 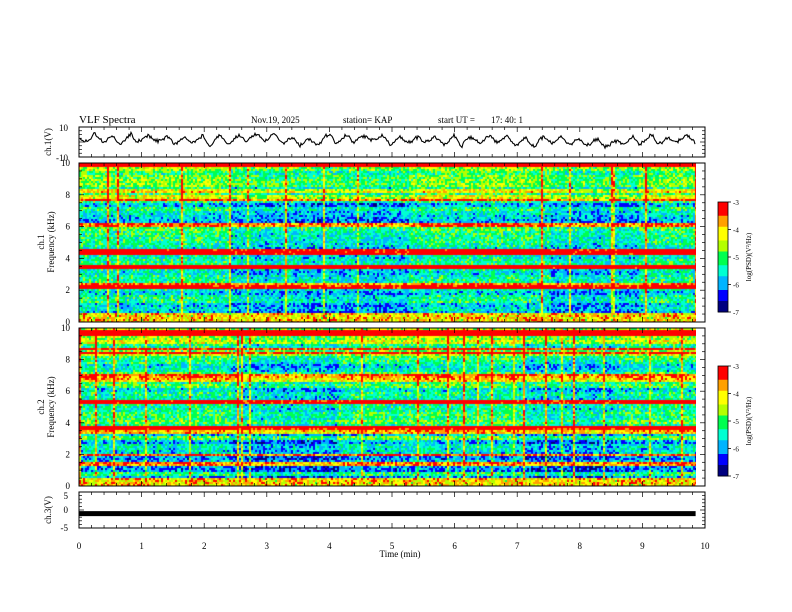 What do you see at coordinates (66, 496) in the screenshot?
I see `ch3-ytick-5: 5` at bounding box center [66, 496].